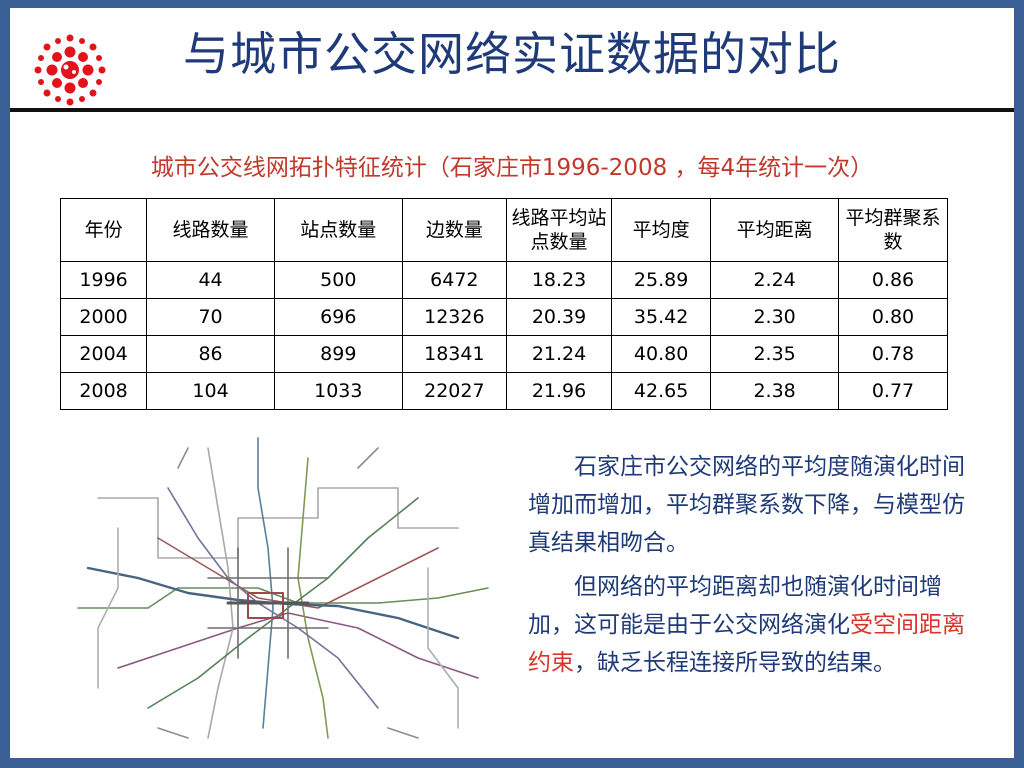 This screenshot has width=1024, height=768. I want to click on table-cell: 40.80, so click(661, 354).